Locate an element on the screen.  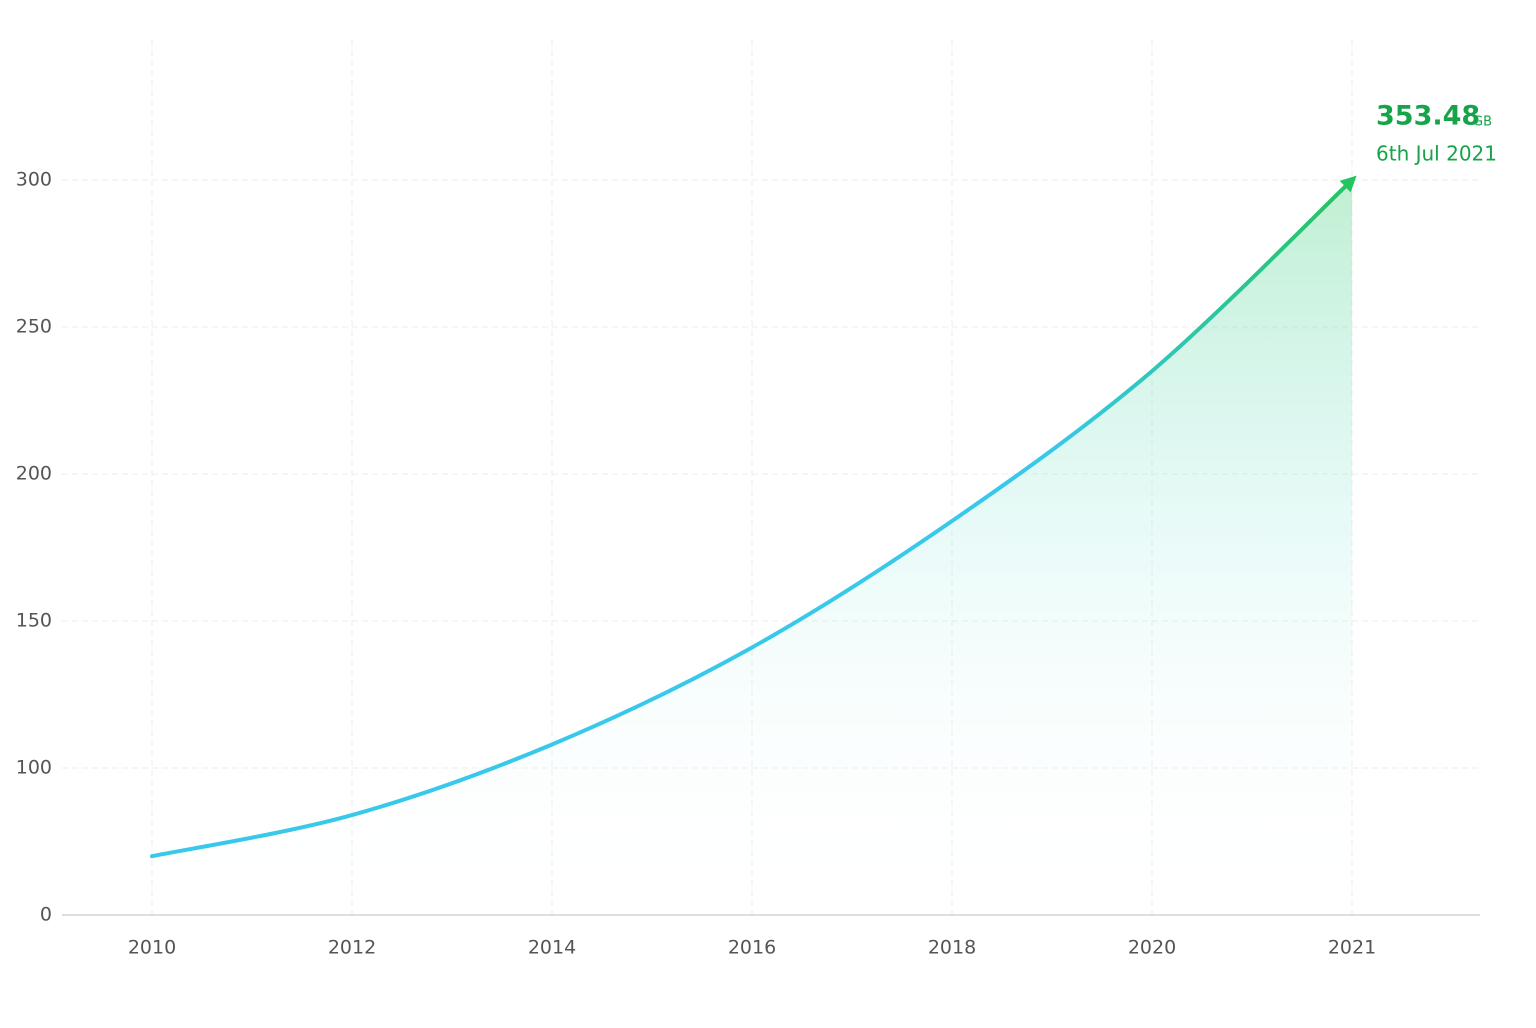
annotation-unit: GB is located at coordinates (1482, 122).